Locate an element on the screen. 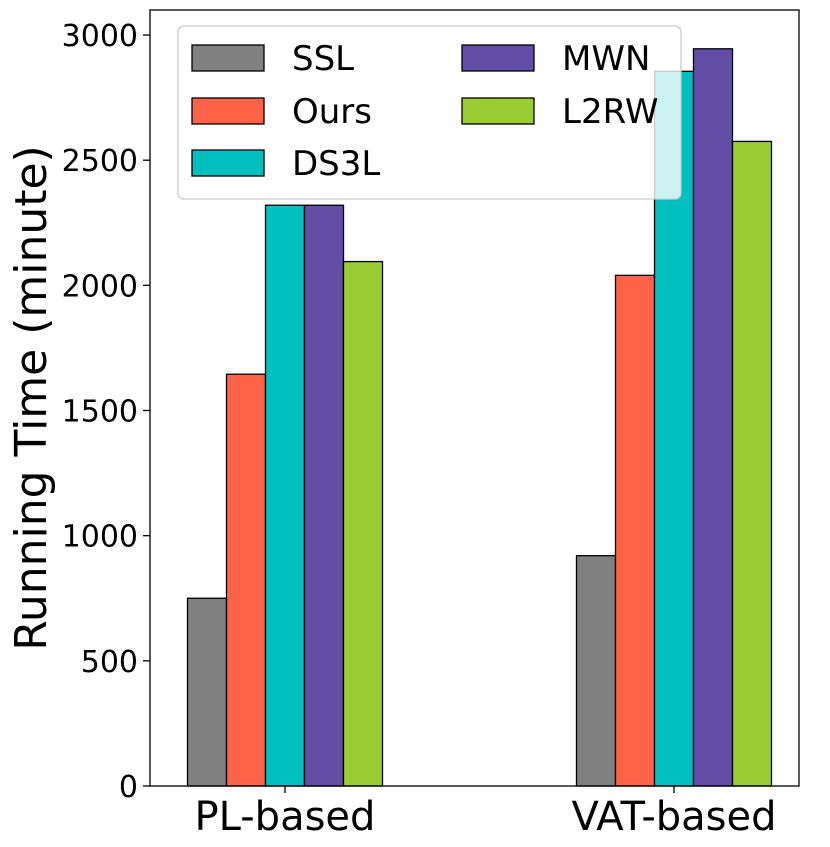 The height and width of the screenshot is (847, 830). legend-swatch-mwn is located at coordinates (498, 58).